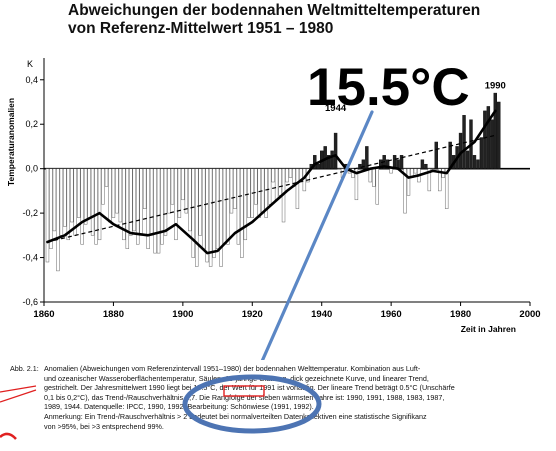 This screenshot has height=451, width=556. Describe the element at coordinates (31, 169) in the screenshot. I see `y-tick-label: 0,0` at that location.